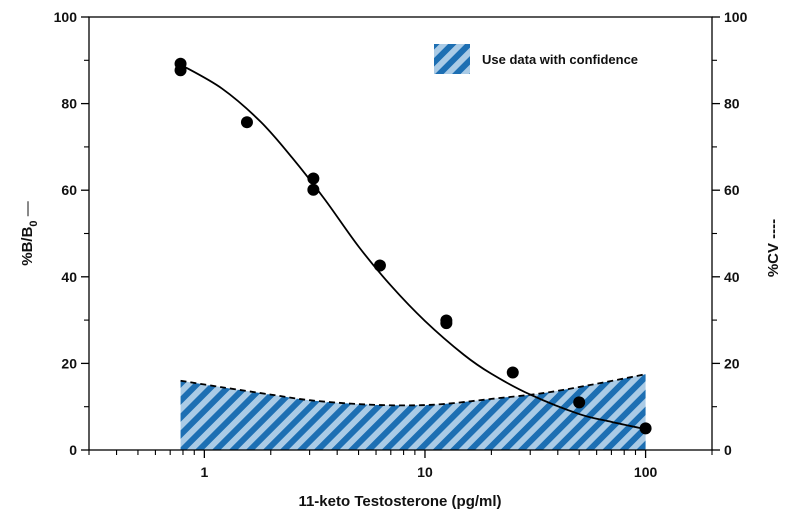 The width and height of the screenshot is (787, 518). I want to click on shaded-confidence-region, so click(413, 412).